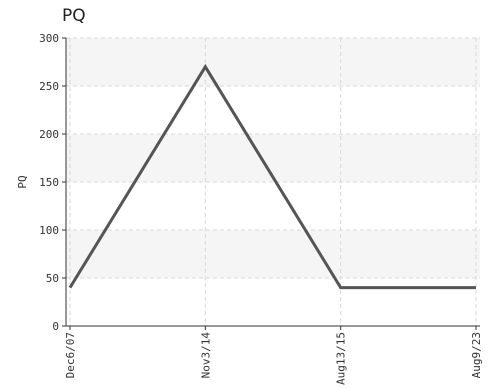  Describe the element at coordinates (476, 355) in the screenshot. I see `x-tick-label: Aug9/23` at that location.